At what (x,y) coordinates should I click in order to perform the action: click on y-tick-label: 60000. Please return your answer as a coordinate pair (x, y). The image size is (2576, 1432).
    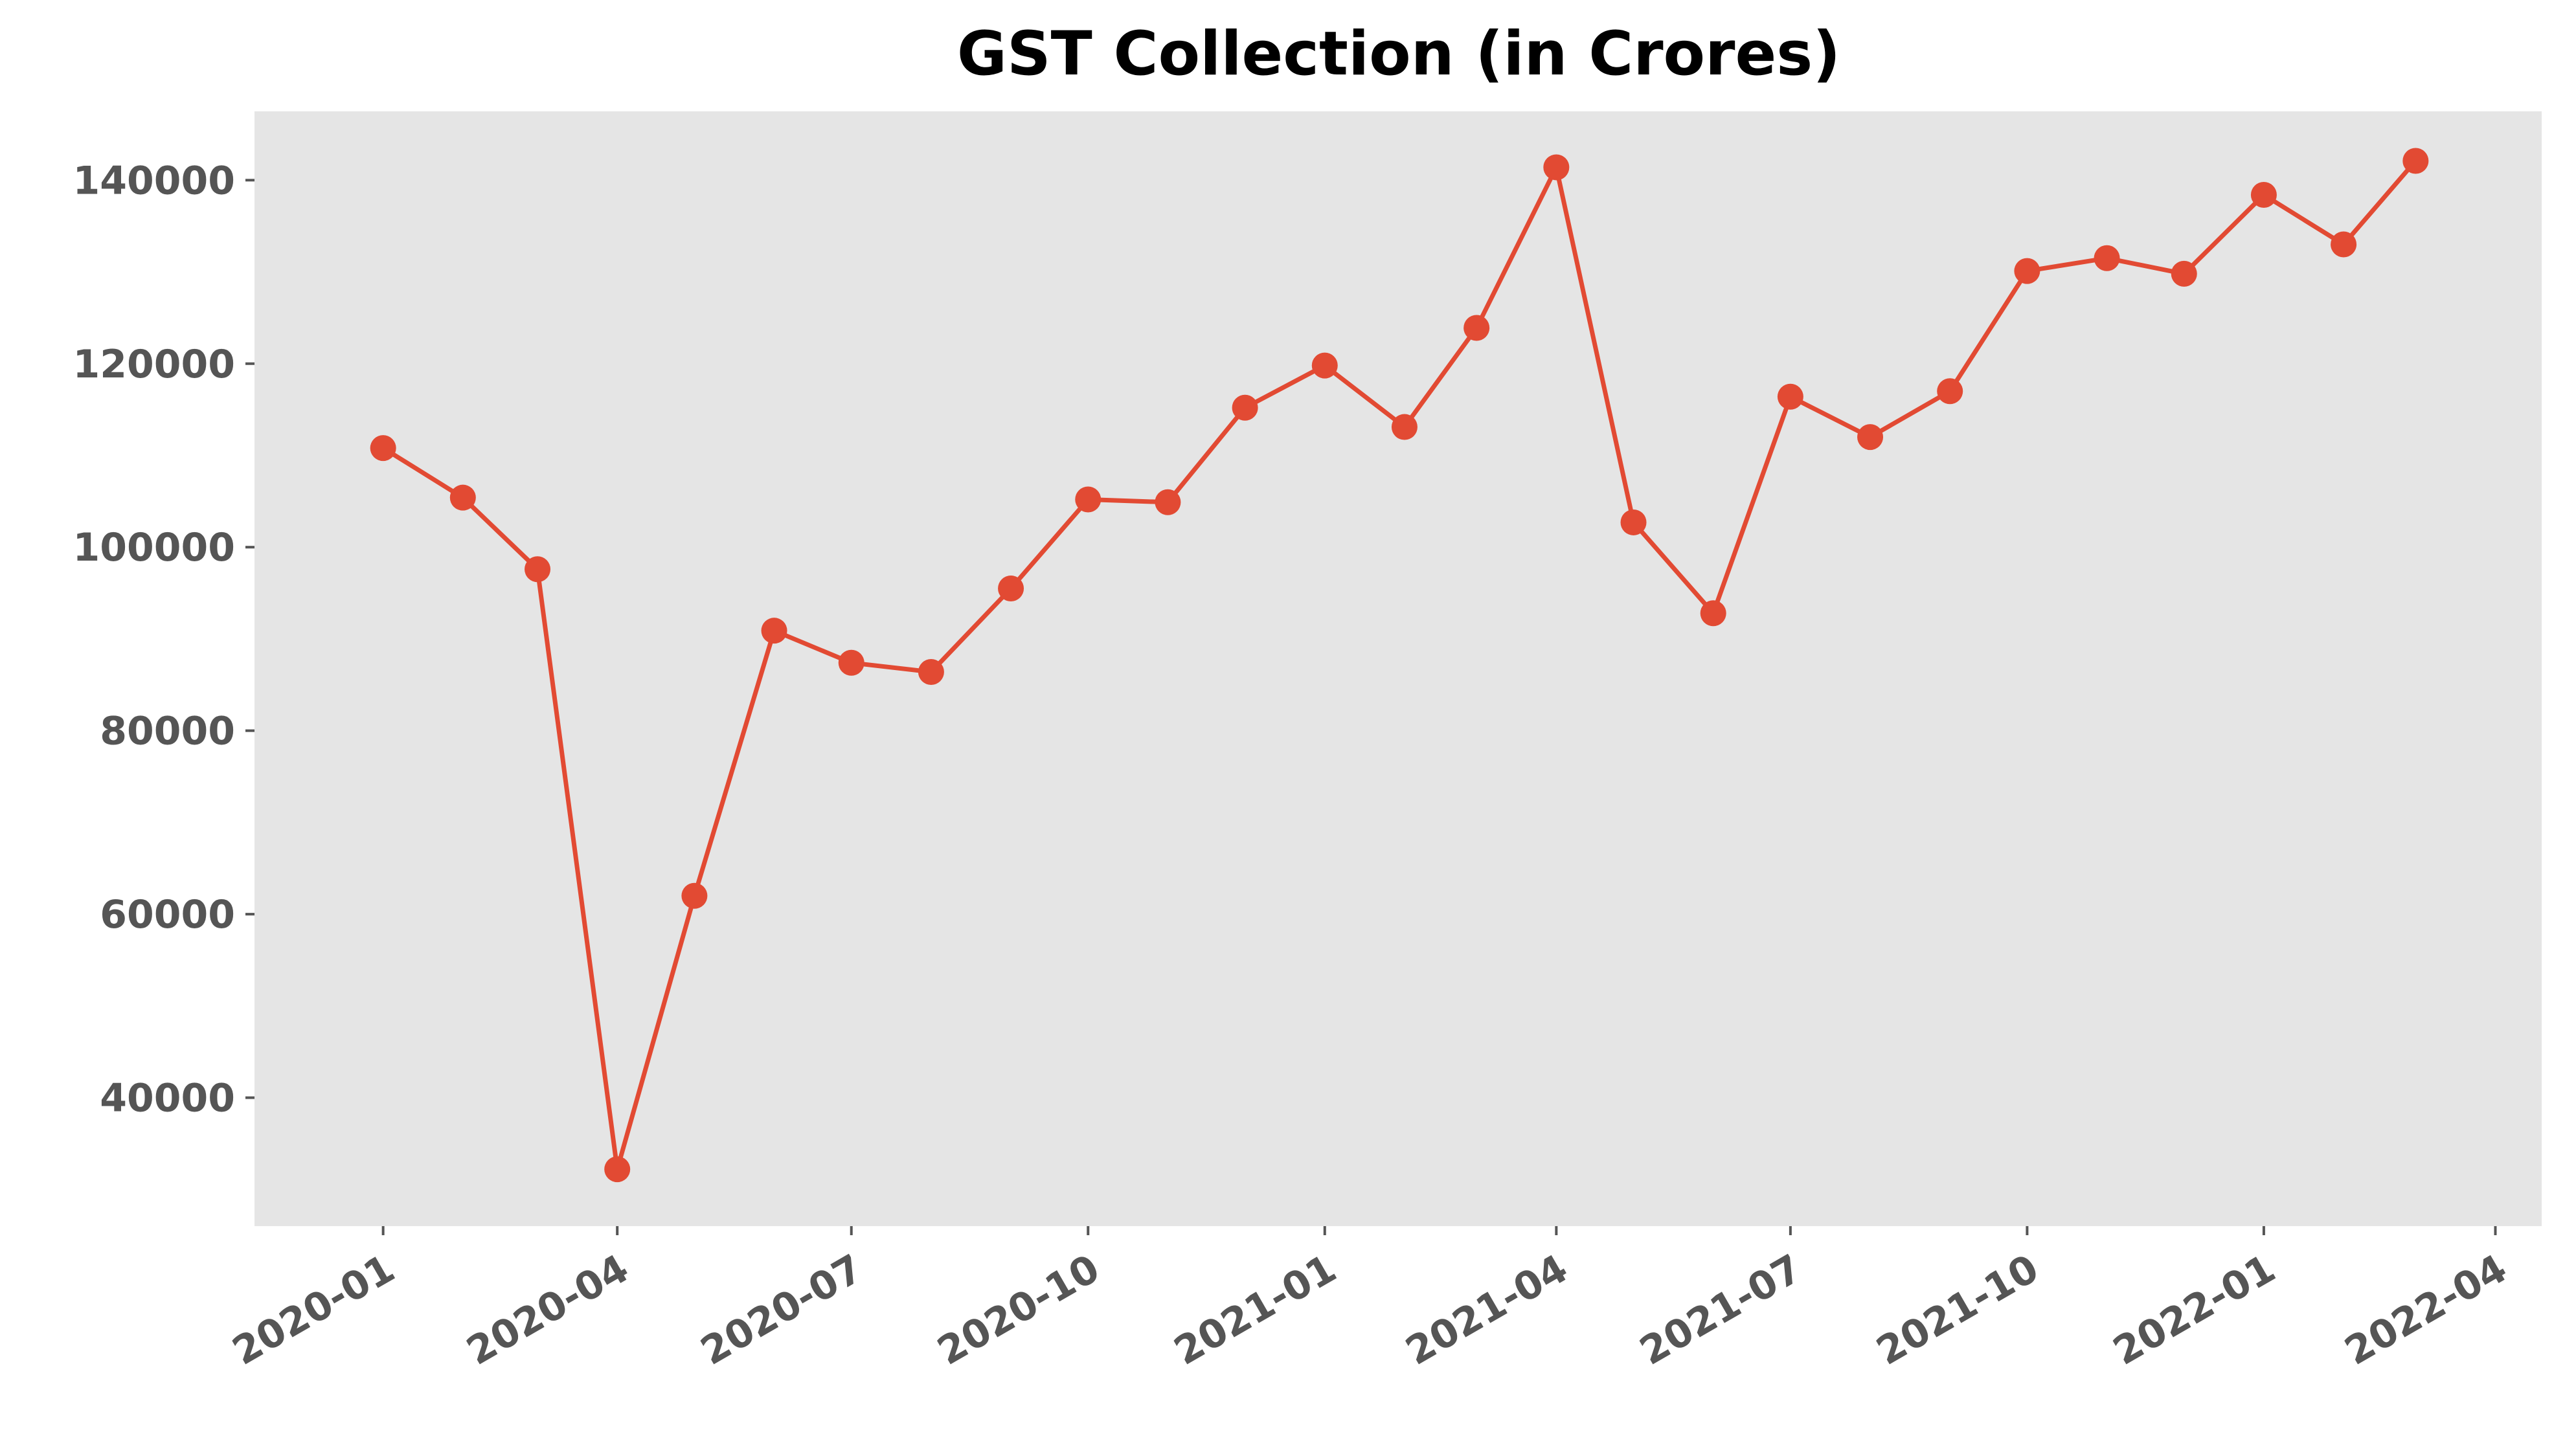
    Looking at the image, I should click on (167, 914).